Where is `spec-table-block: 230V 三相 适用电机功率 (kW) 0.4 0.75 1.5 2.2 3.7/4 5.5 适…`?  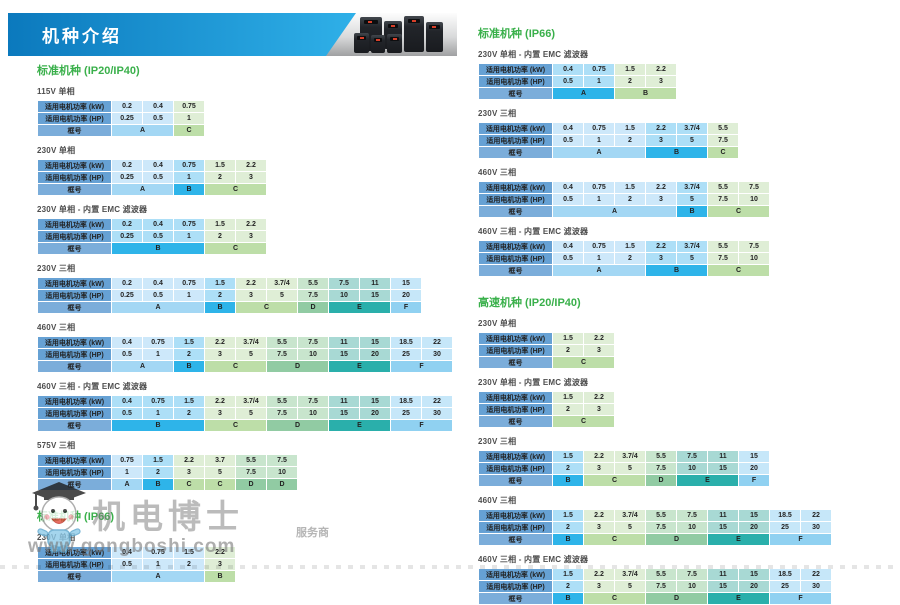
spec-table-block: 230V 三相 适用电机功率 (kW) 0.4 0.75 1.5 2.2 3.7/4 5.5 适… is located at coordinates (688, 133).